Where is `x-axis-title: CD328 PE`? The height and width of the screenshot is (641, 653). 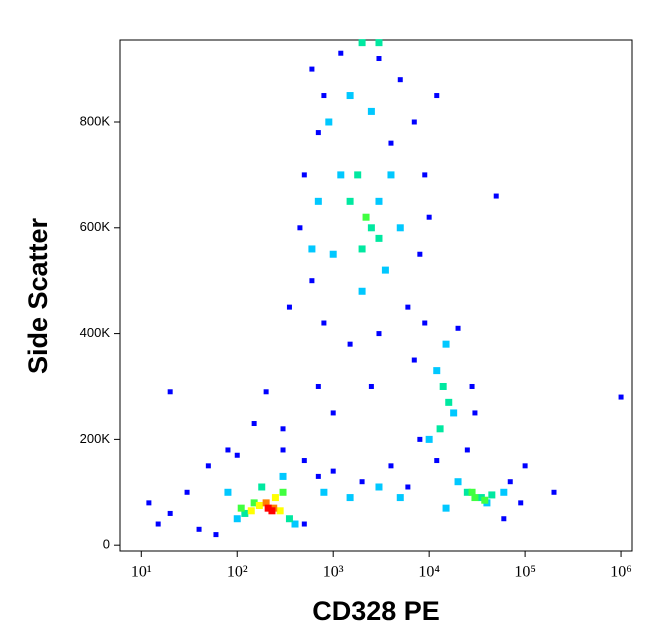
x-axis-title: CD328 PE is located at coordinates (376, 611).